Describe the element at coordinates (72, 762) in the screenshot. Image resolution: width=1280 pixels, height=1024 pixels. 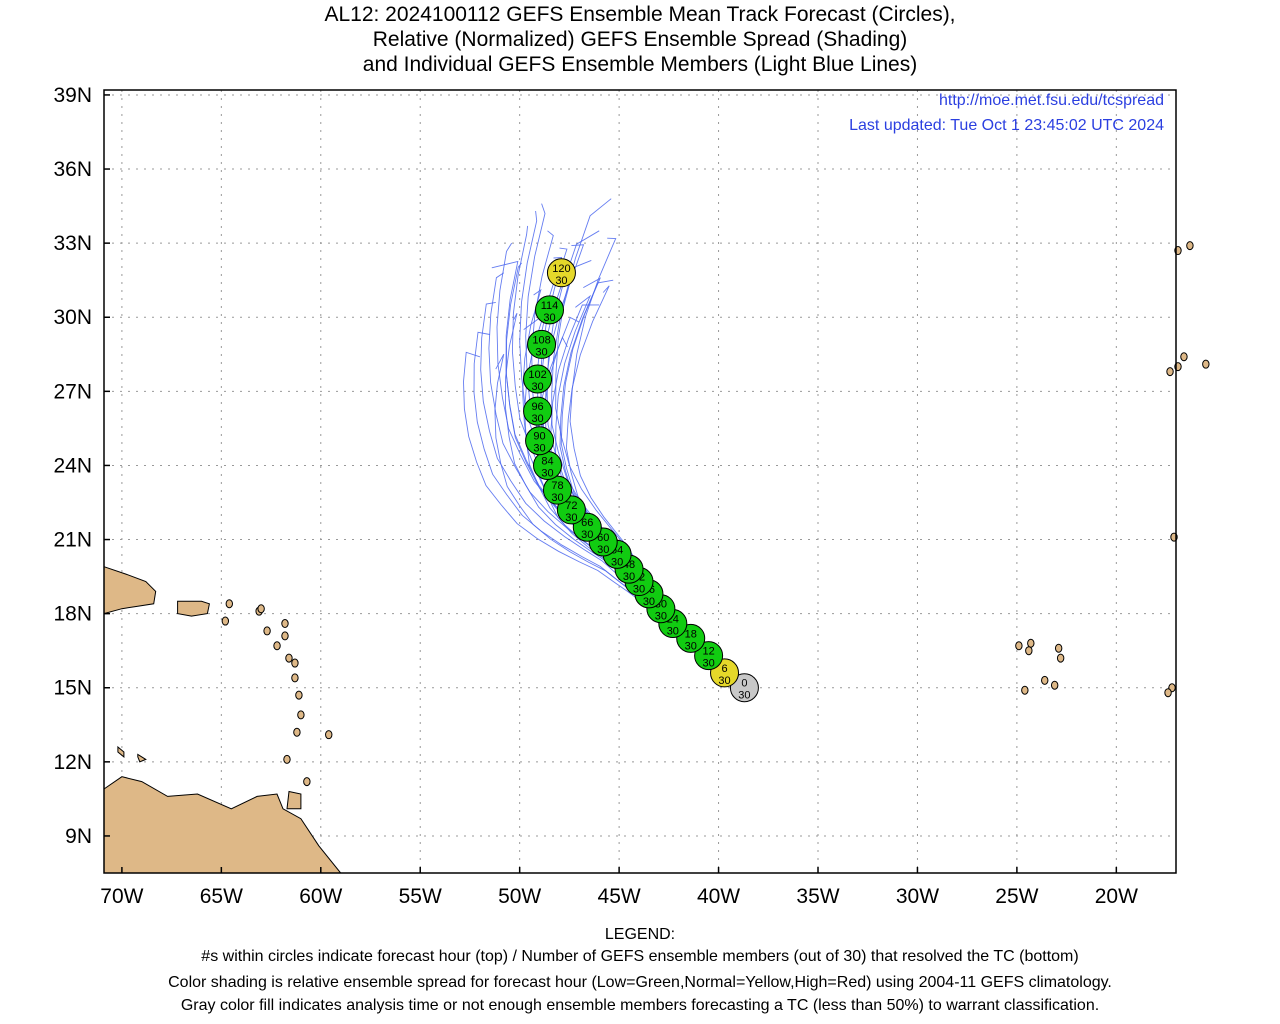
I see `lat-tick-label: 12N` at that location.